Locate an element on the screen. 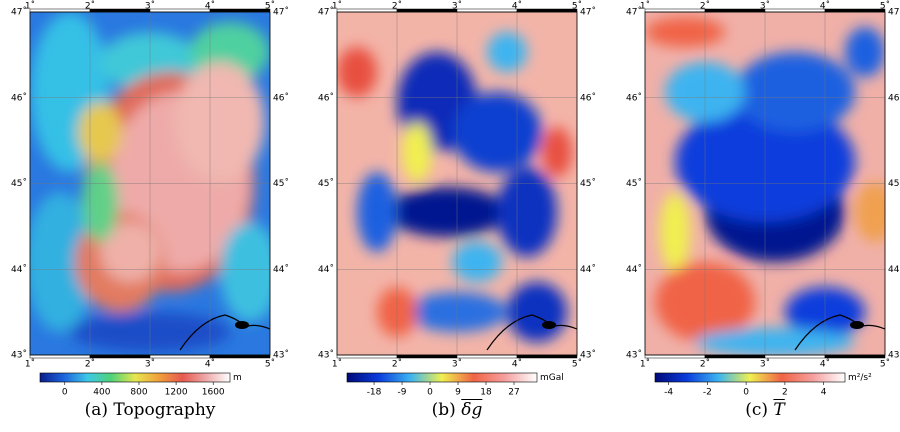 Image resolution: width=900 pixels, height=432 pixels. colorbar-tick-label: -18 is located at coordinates (374, 393).